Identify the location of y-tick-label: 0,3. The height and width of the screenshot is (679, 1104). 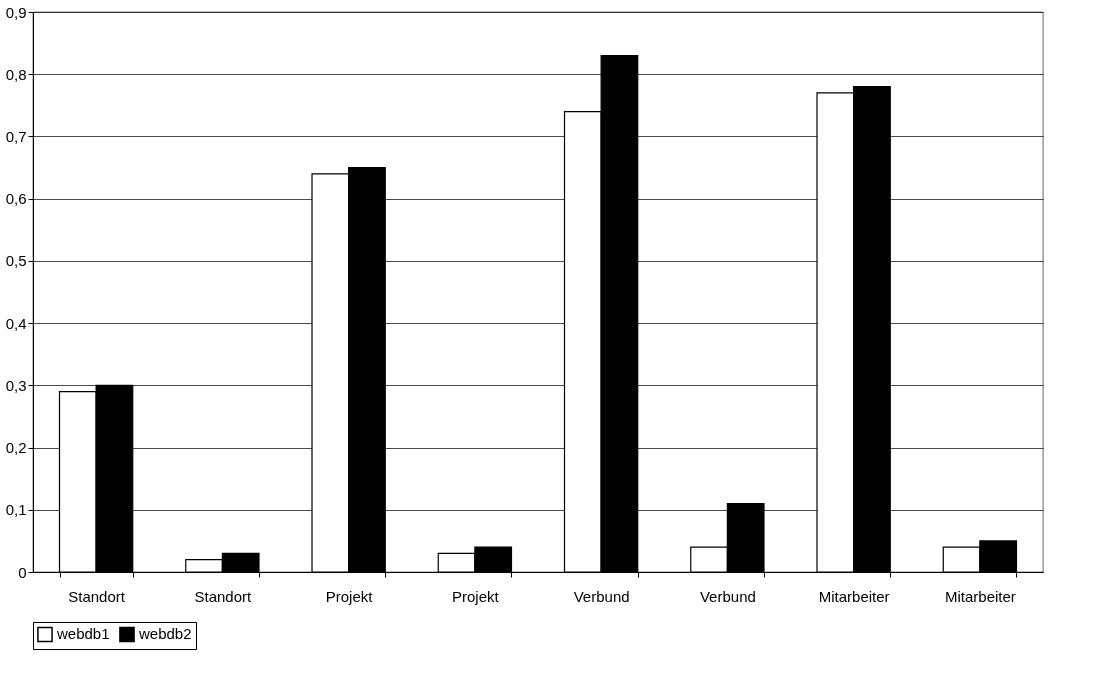
(16, 385).